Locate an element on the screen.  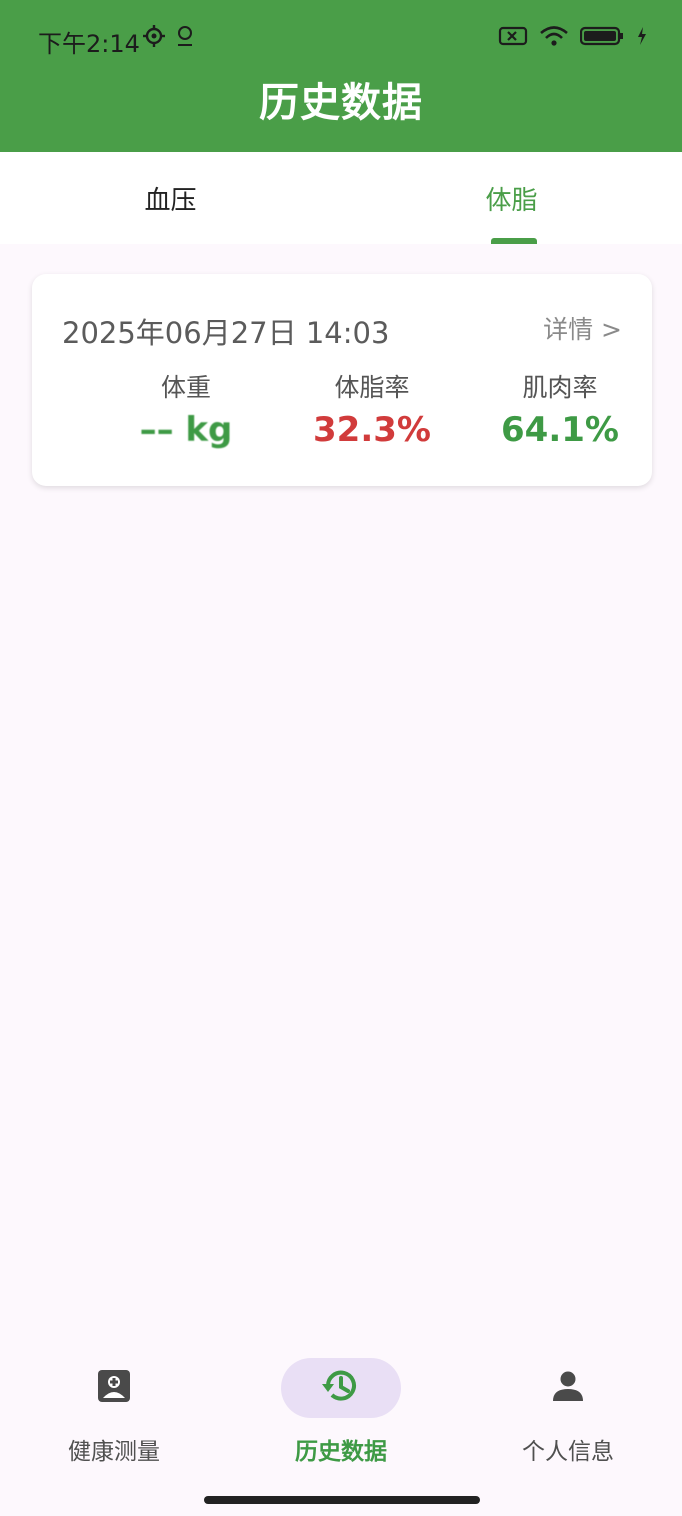
nav-item-profile: 个人信息 is located at coordinates (568, 1412).